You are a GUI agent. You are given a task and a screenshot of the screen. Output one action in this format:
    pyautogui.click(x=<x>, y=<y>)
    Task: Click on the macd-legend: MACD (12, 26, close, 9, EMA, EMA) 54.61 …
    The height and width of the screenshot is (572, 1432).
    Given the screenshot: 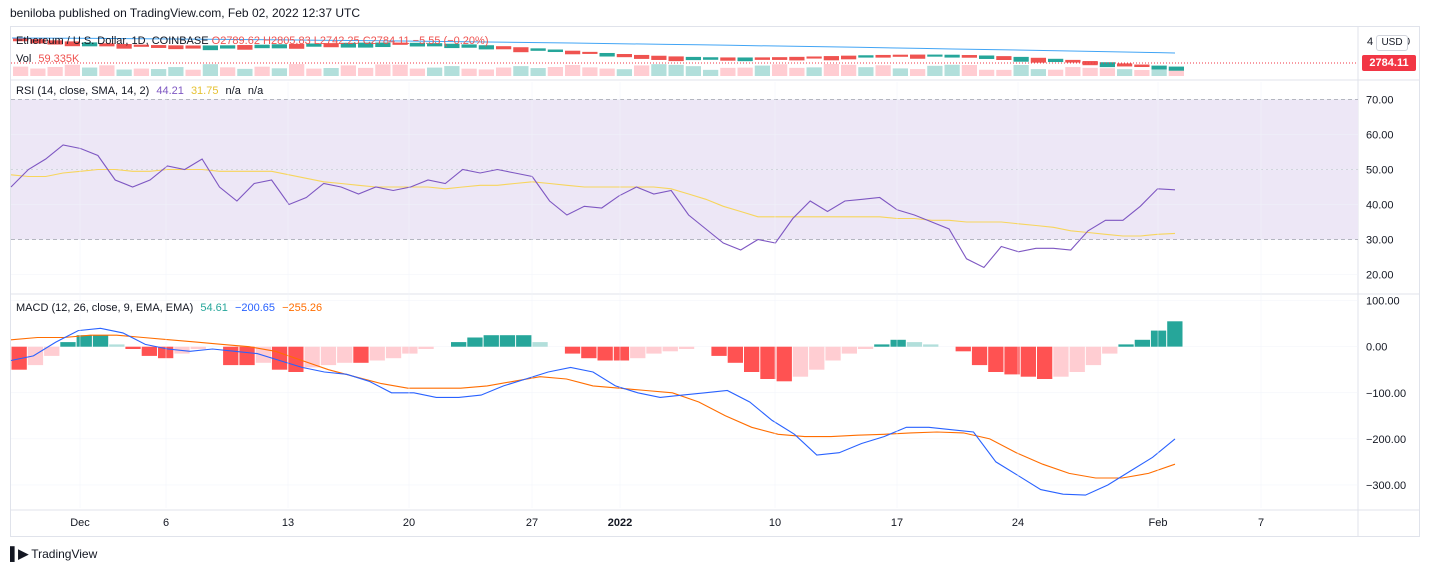 What is the action you would take?
    pyautogui.click(x=169, y=308)
    